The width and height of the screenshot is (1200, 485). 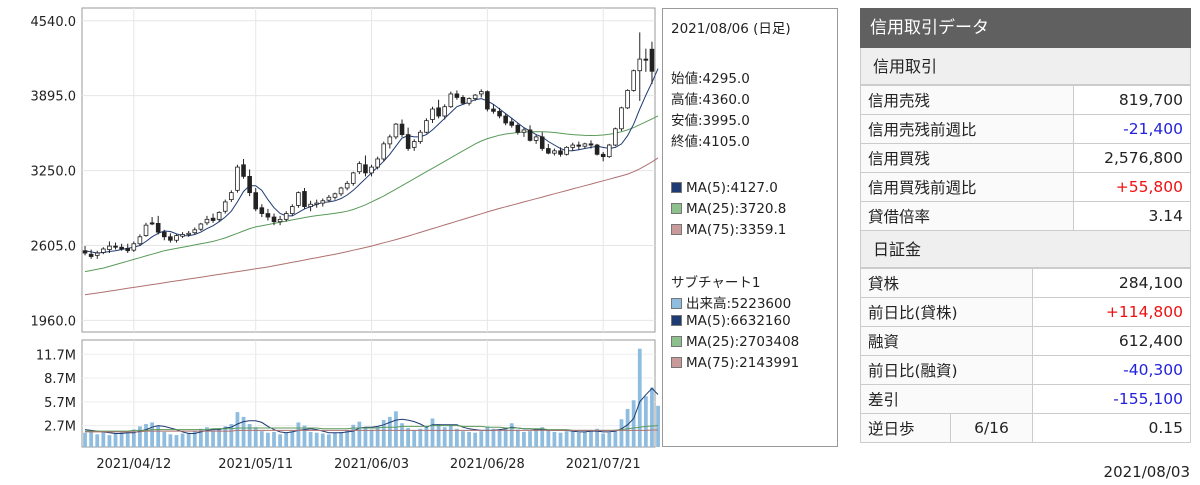 What do you see at coordinates (1025, 129) in the screenshot?
I see `table-row: 信用売残前週比 -21,400` at bounding box center [1025, 129].